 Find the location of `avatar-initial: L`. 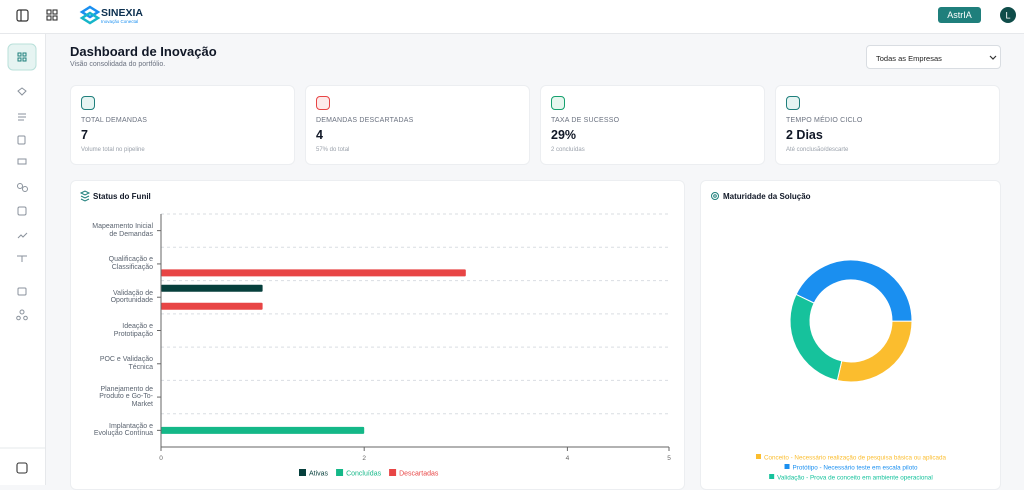

avatar-initial: L is located at coordinates (1007, 16).